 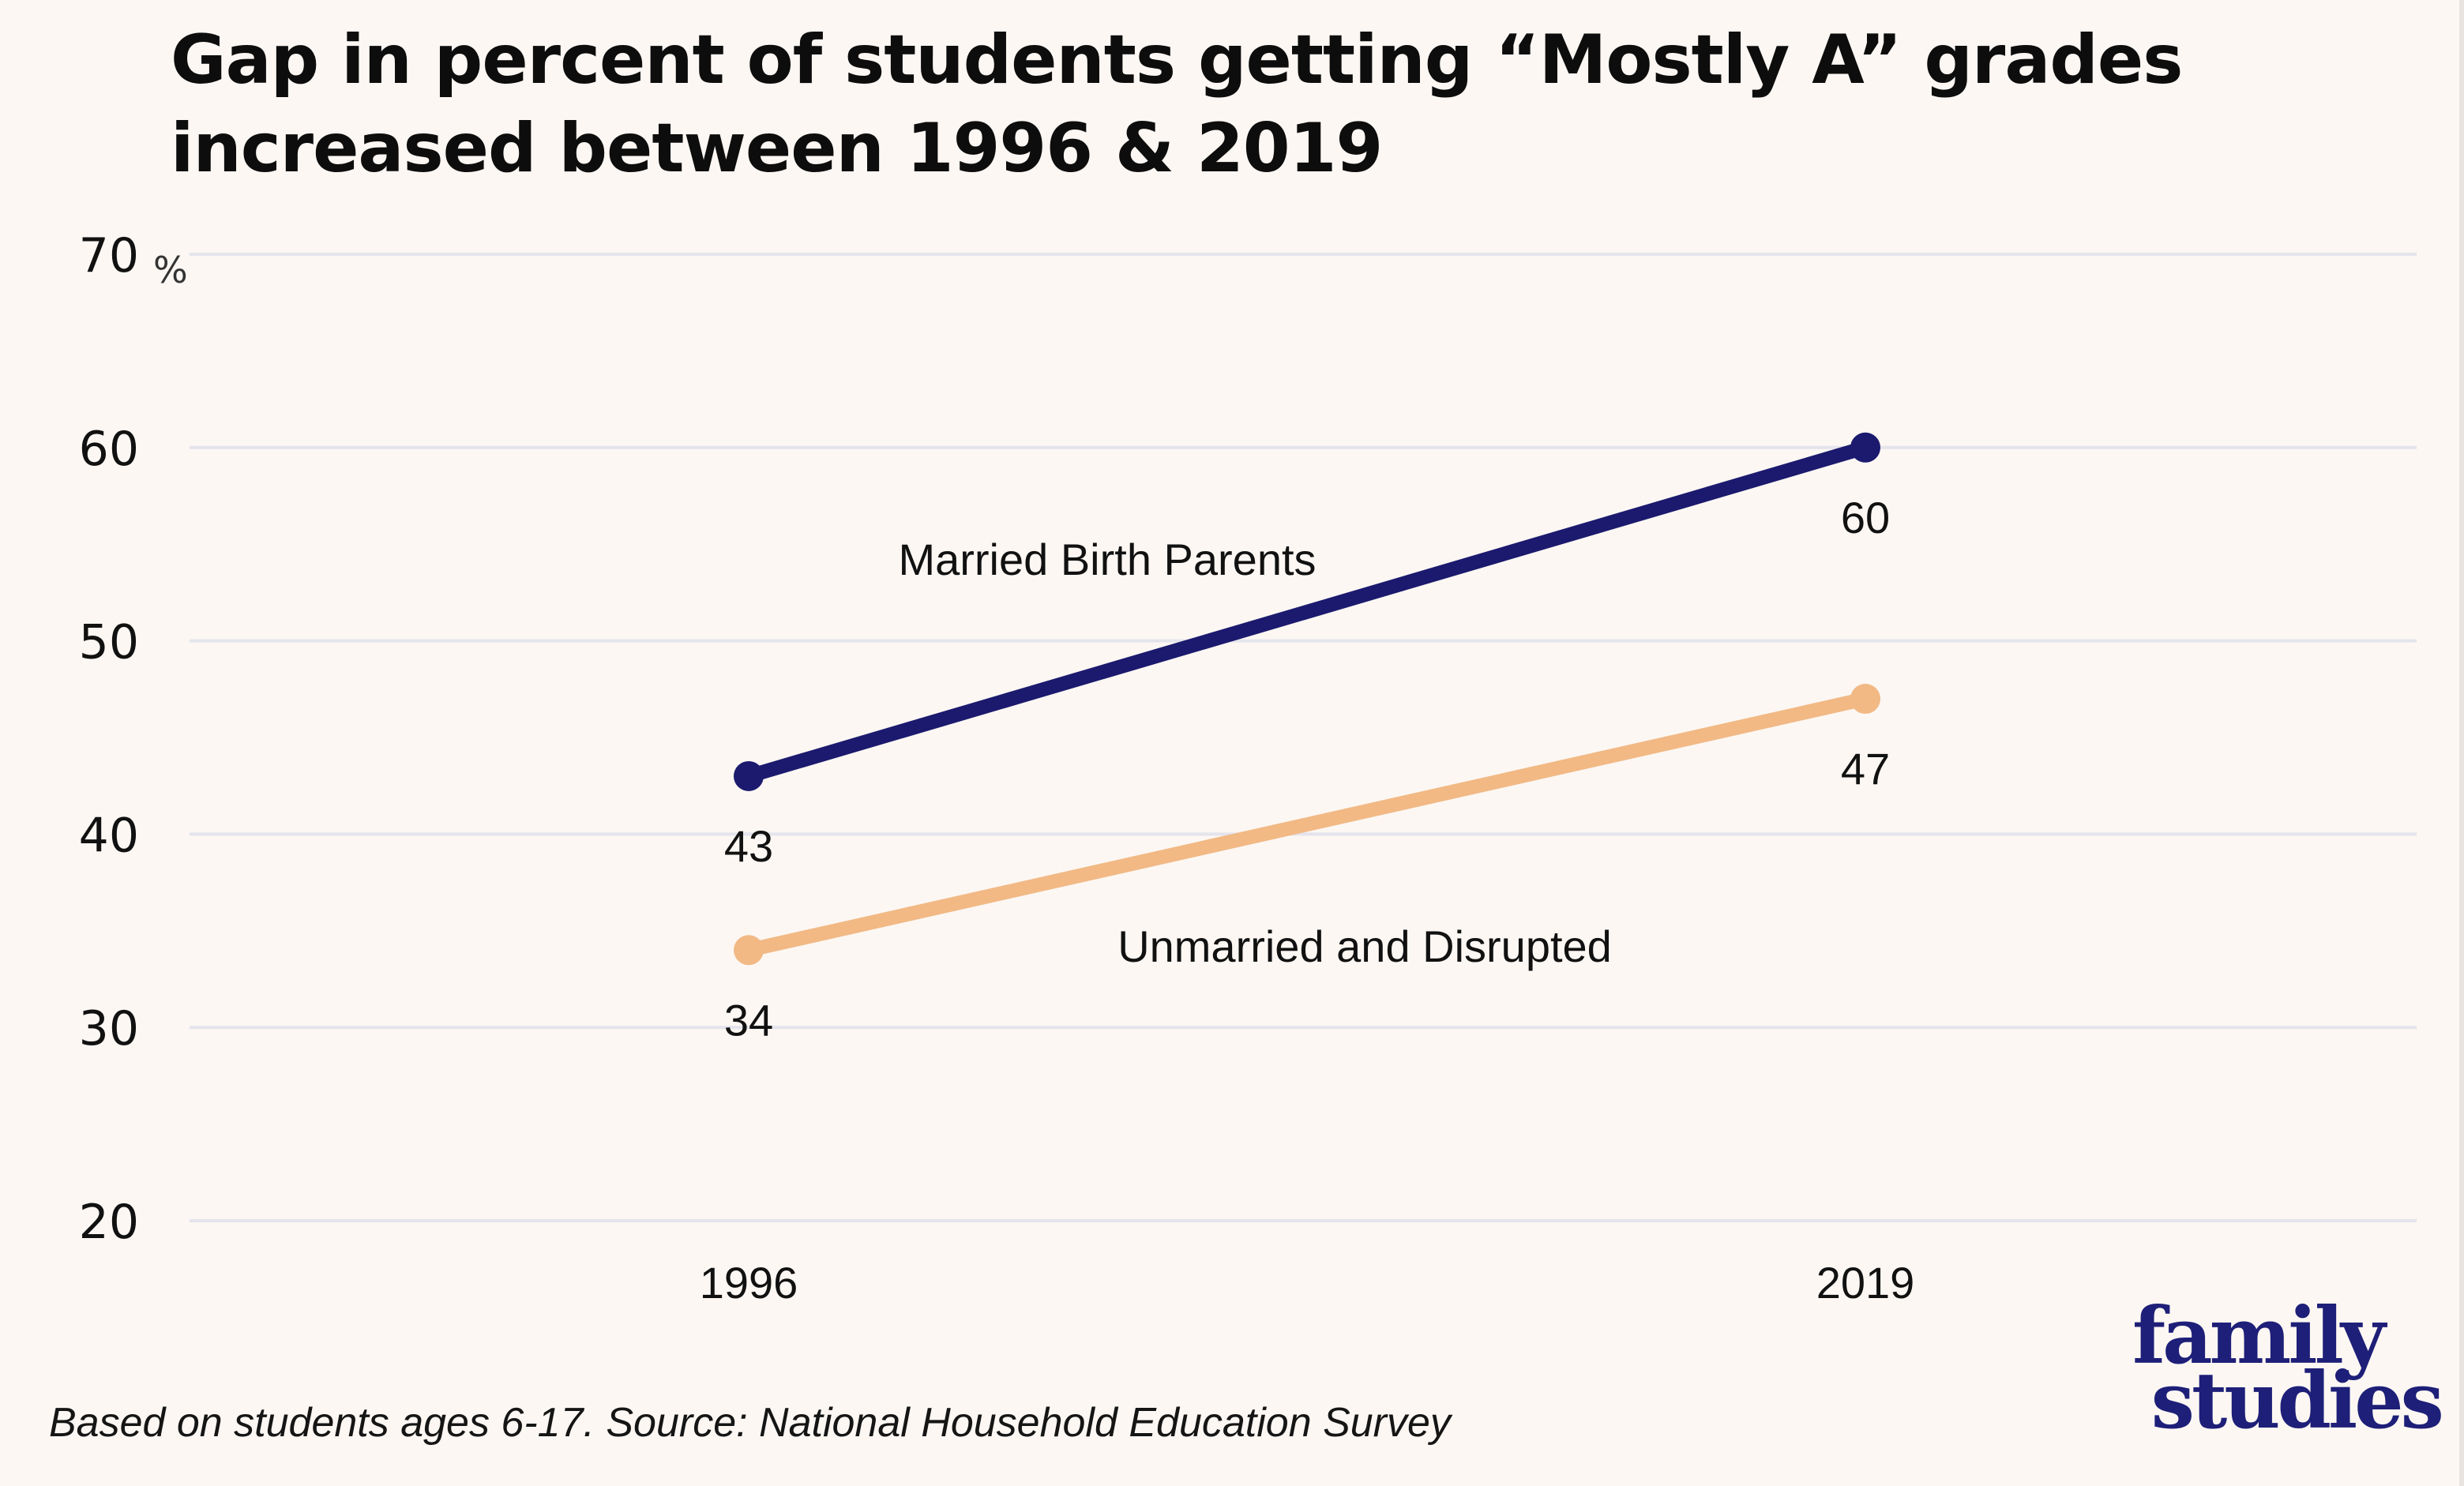 I want to click on family-studies-logo: family studies, so click(x=2288, y=1369).